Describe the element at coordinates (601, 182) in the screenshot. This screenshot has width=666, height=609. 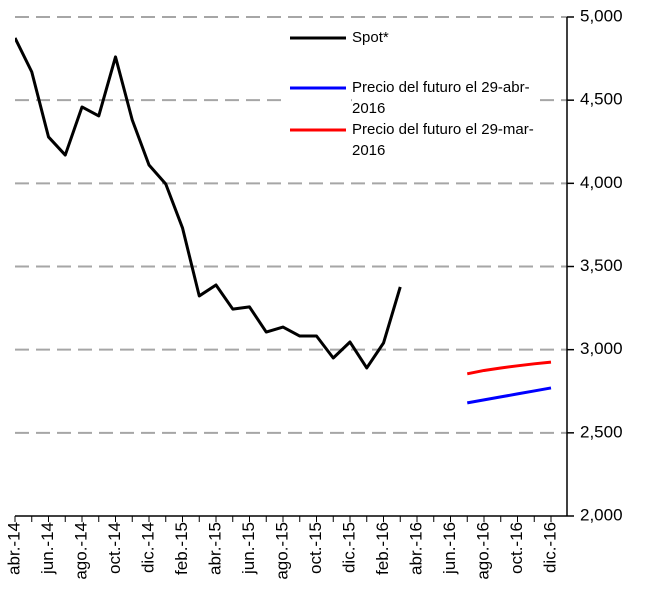
I see `y-tick-label: 4,000` at that location.